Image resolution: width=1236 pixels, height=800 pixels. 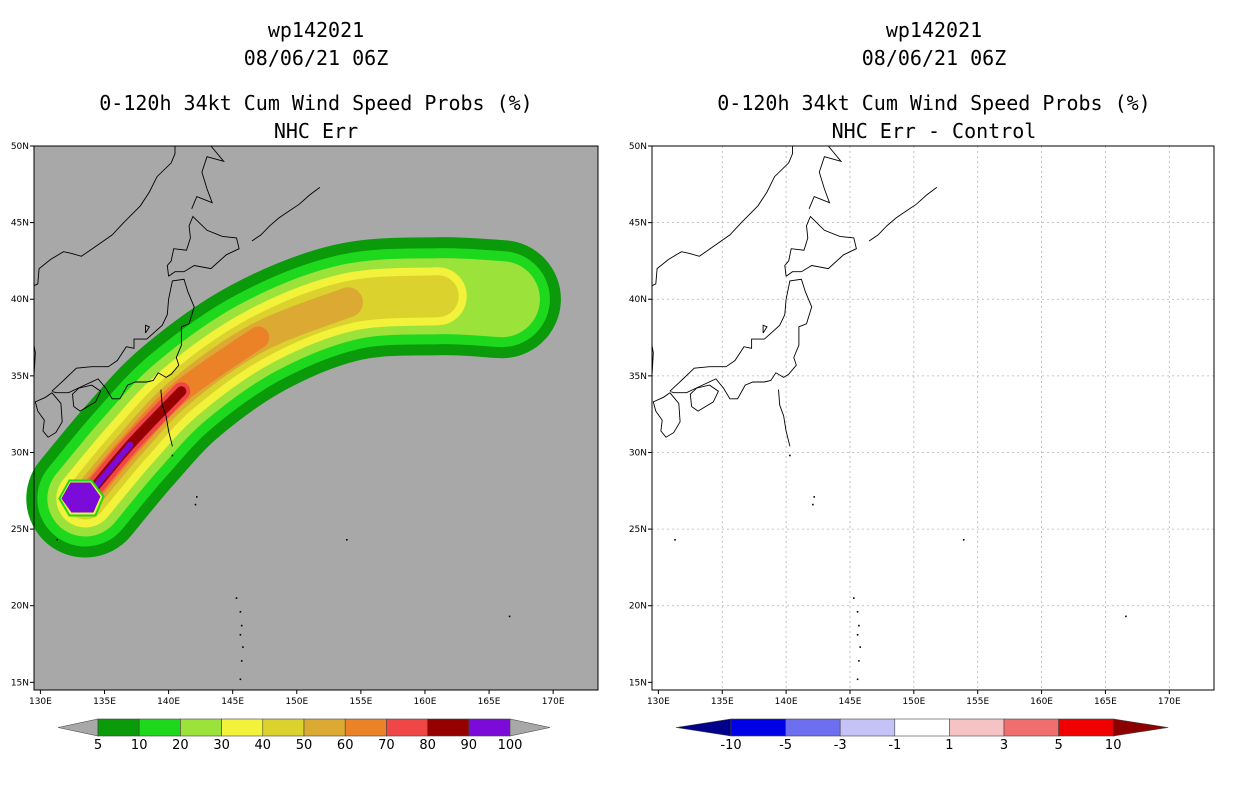 What do you see at coordinates (139, 745) in the screenshot?
I see `left-colorbar-label: 10` at bounding box center [139, 745].